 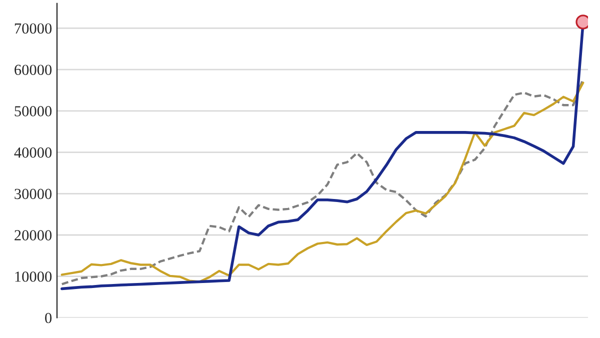 What do you see at coordinates (33, 70) in the screenshot?
I see `y-tick-label: 60000` at bounding box center [33, 70].